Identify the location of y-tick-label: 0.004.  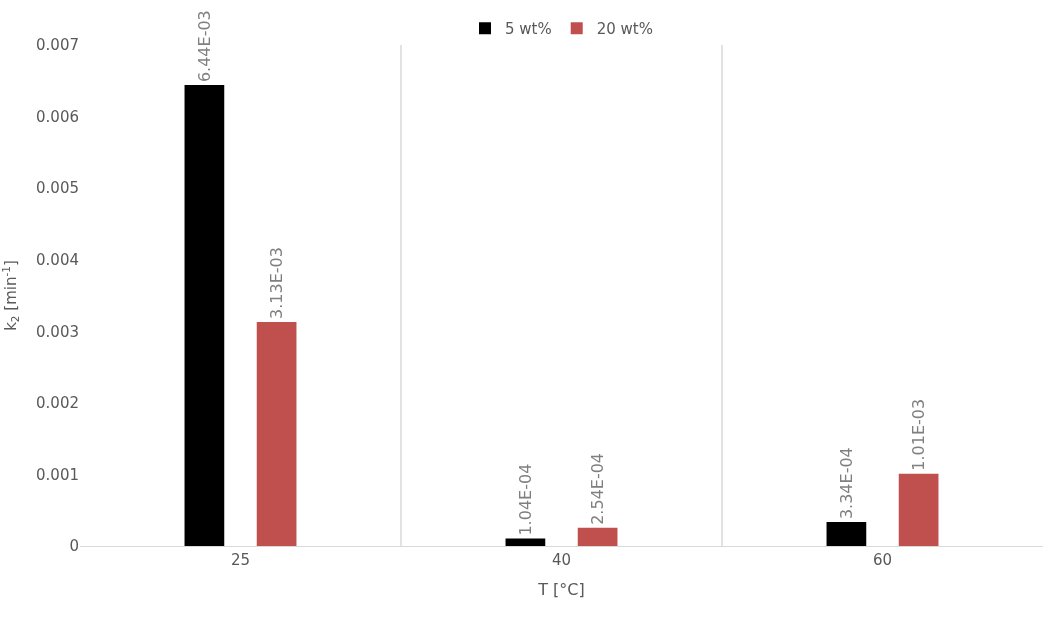
(57, 259).